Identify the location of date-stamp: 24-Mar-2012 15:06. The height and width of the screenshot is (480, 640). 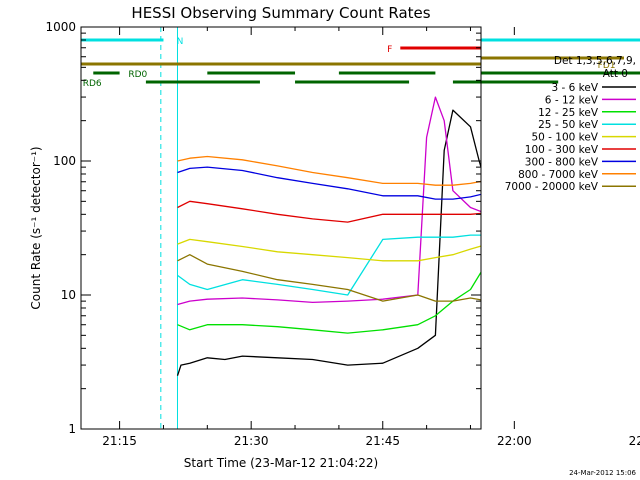
(602, 473).